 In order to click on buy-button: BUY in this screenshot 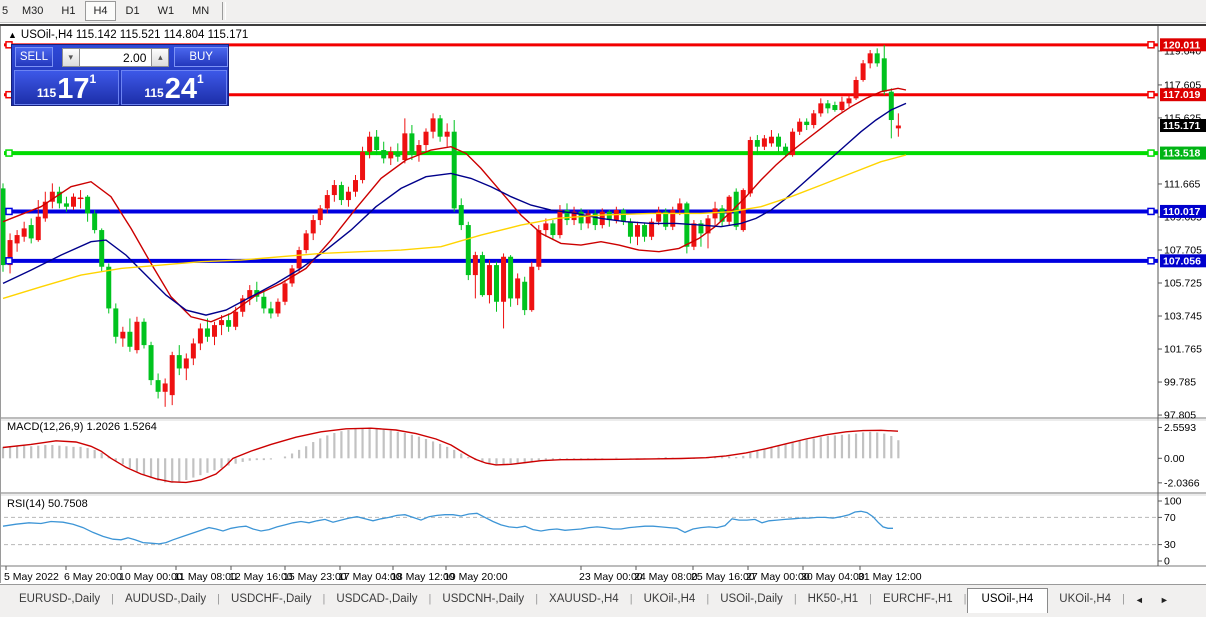, I will do `click(201, 57)`.